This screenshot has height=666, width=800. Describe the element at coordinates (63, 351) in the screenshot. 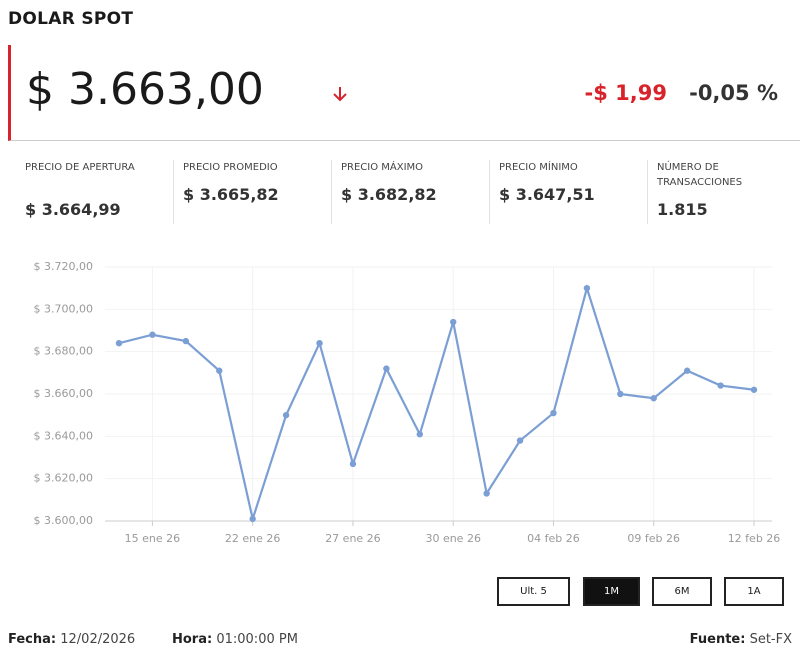

I see `y-tick-label: $ 3.680,00` at that location.